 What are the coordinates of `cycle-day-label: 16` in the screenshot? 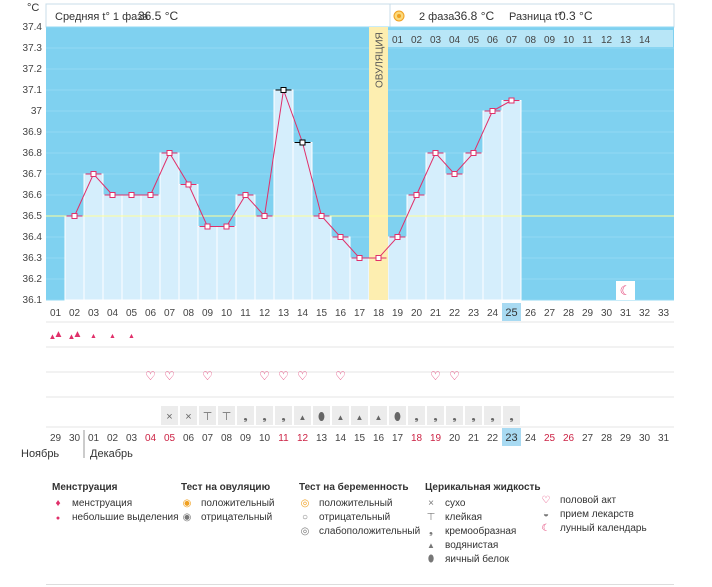 It's located at (341, 313).